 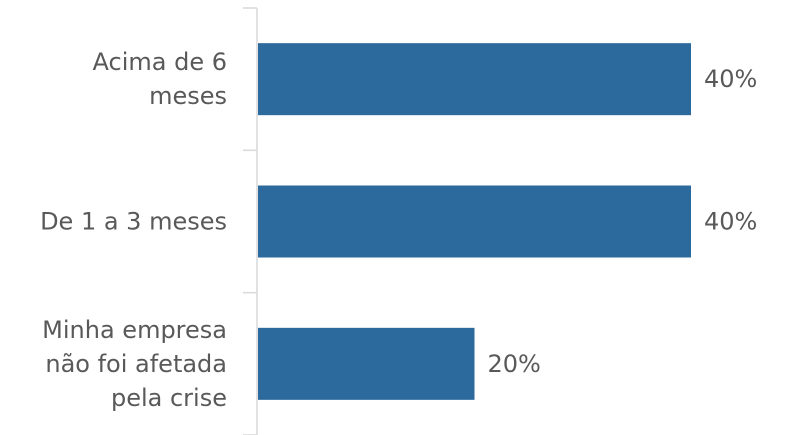 What do you see at coordinates (250, 221) in the screenshot?
I see `axis-layer` at bounding box center [250, 221].